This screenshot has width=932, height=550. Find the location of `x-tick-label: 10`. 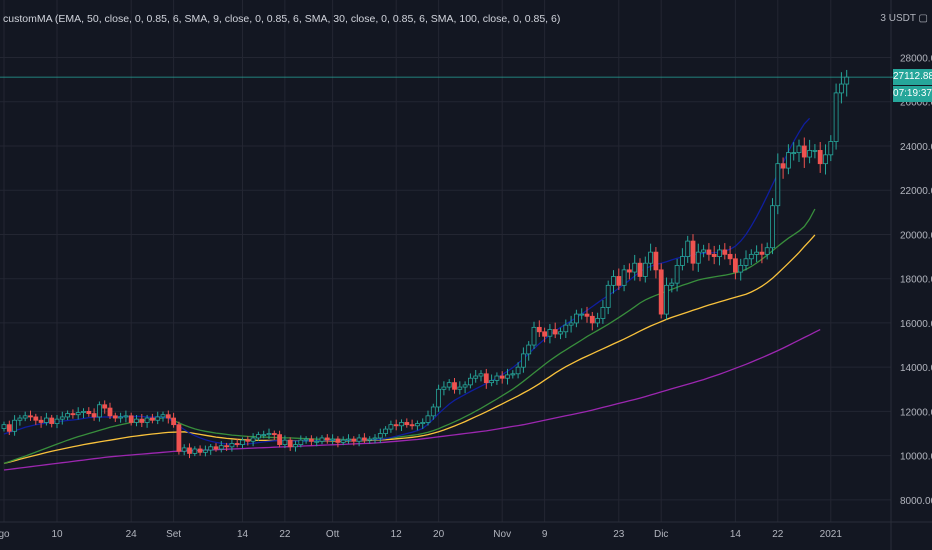

x-tick-label: 10 is located at coordinates (57, 534).